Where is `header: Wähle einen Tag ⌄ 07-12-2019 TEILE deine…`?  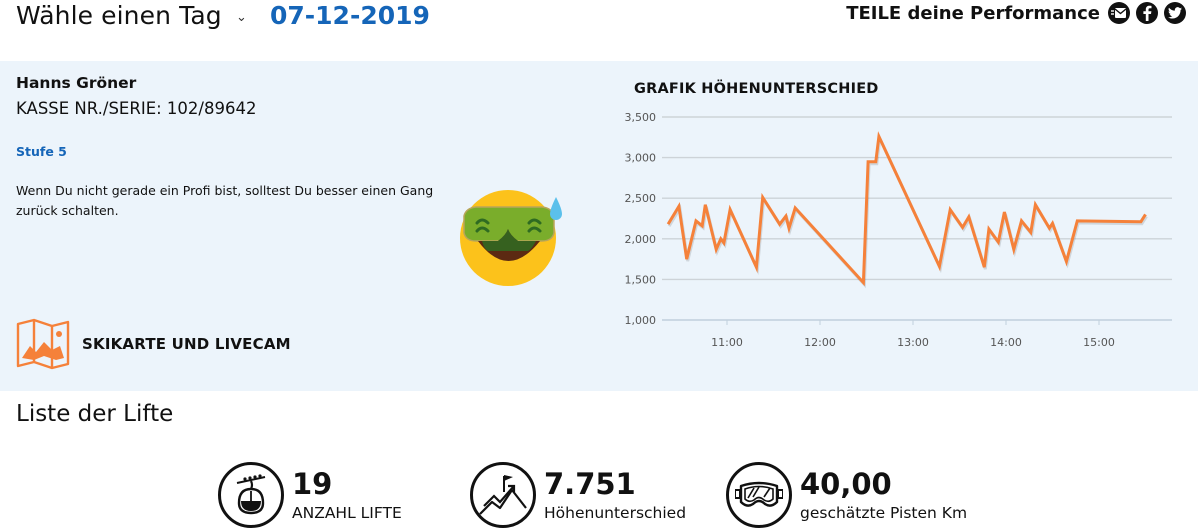 header: Wähle einen Tag ⌄ 07-12-2019 TEILE deine… is located at coordinates (599, 30).